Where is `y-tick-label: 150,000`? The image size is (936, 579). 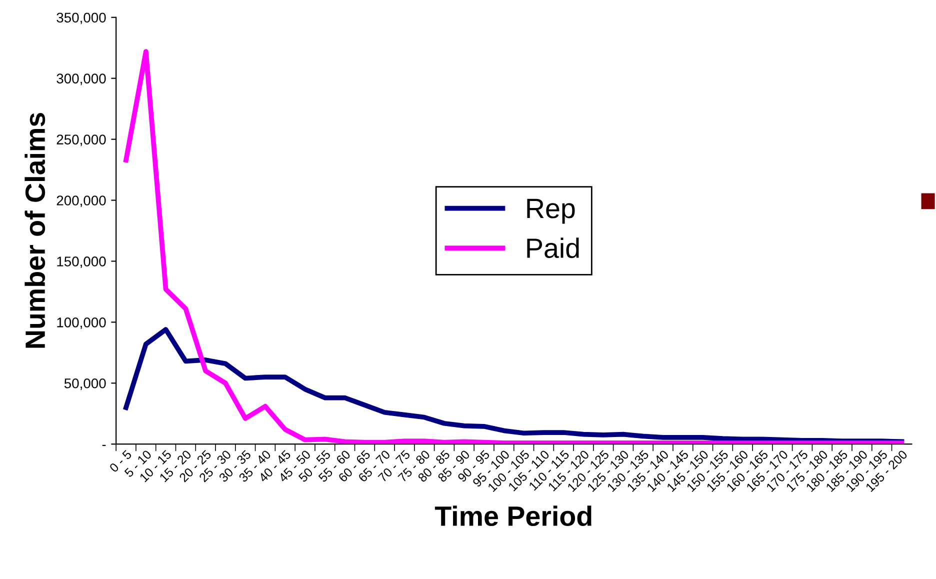 y-tick-label: 150,000 is located at coordinates (81, 262).